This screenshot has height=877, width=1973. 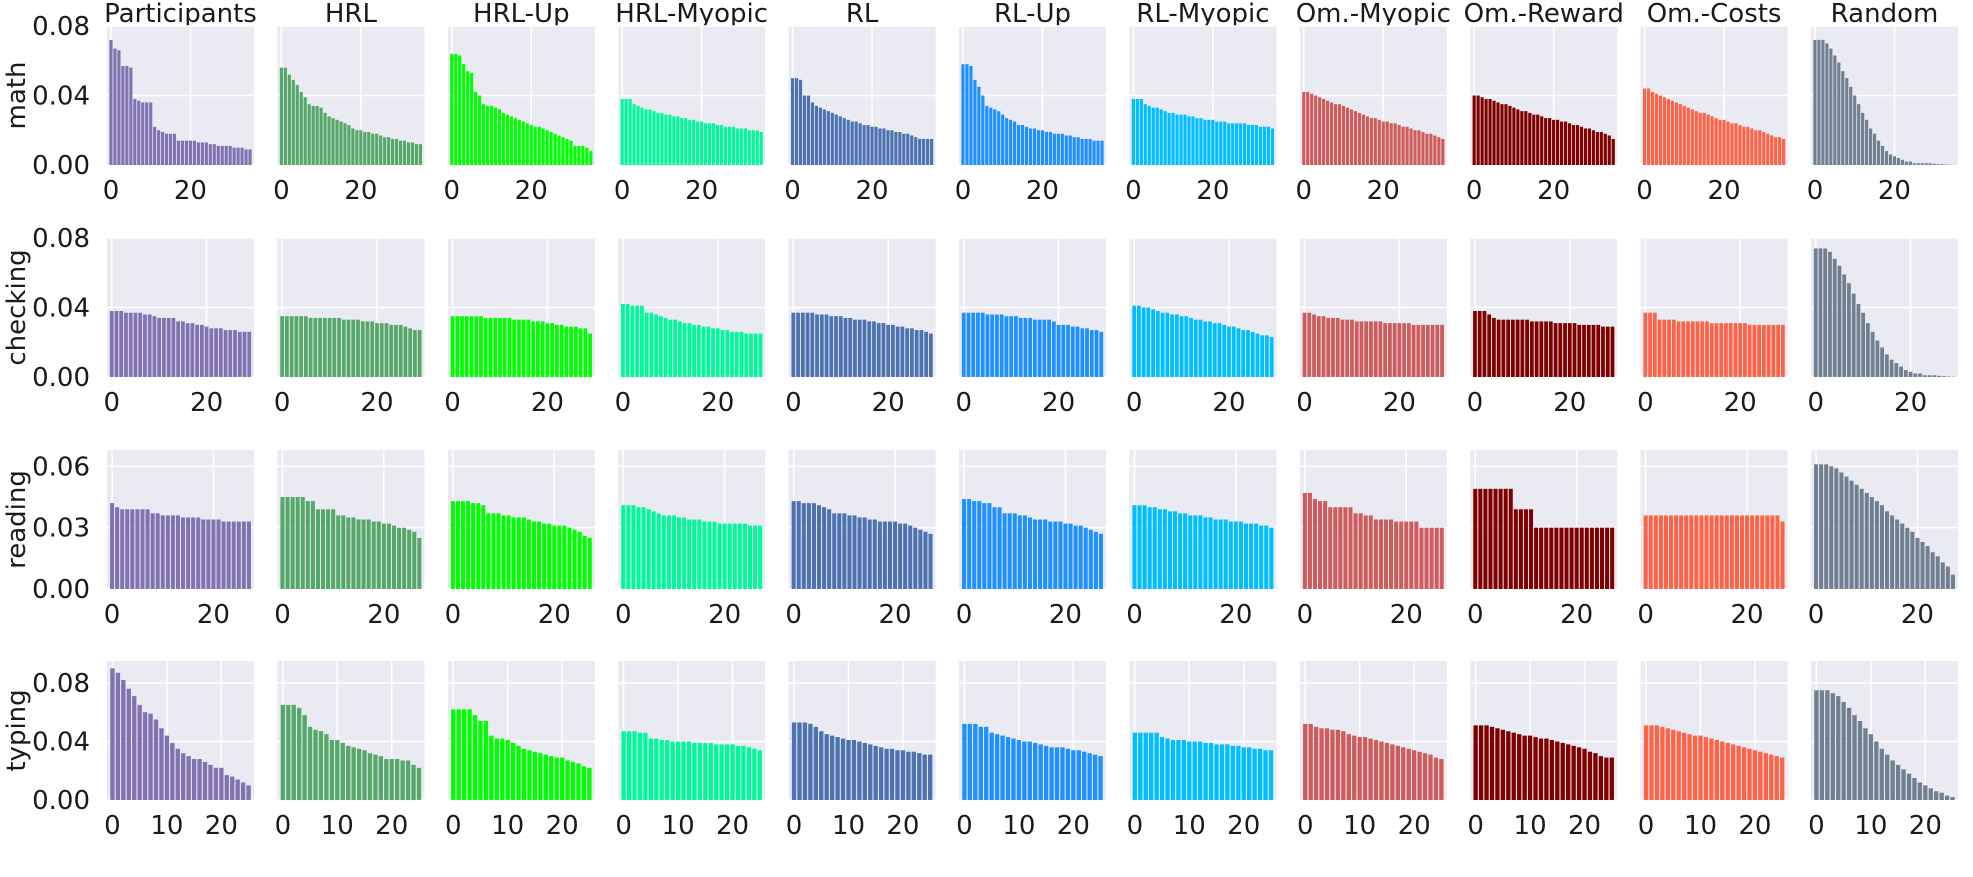 What do you see at coordinates (61, 467) in the screenshot?
I see `y-tick-label: 0.06` at bounding box center [61, 467].